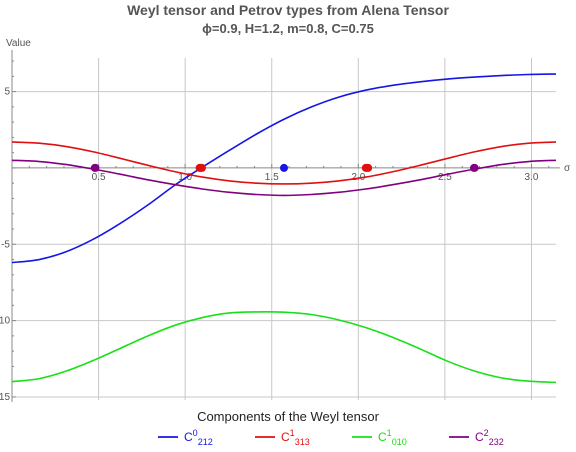 The width and height of the screenshot is (576, 452). Describe the element at coordinates (5, 321) in the screenshot. I see `y-tick-label: -10` at that location.